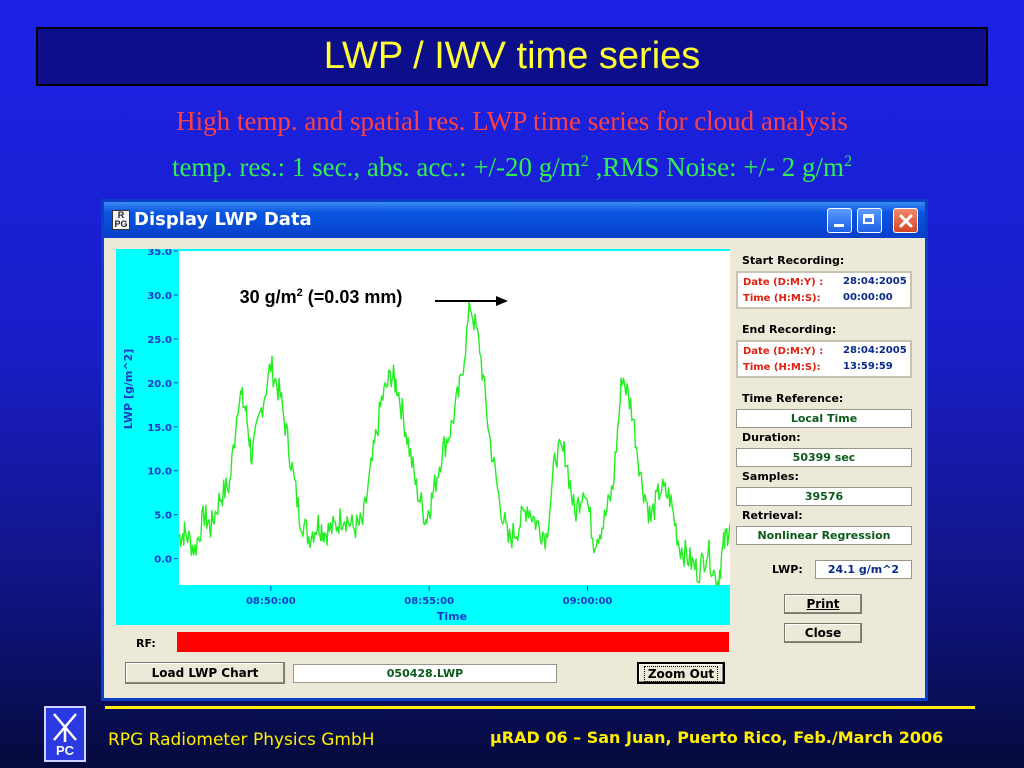 The image size is (1024, 768). I want to click on close-button: Close, so click(823, 633).